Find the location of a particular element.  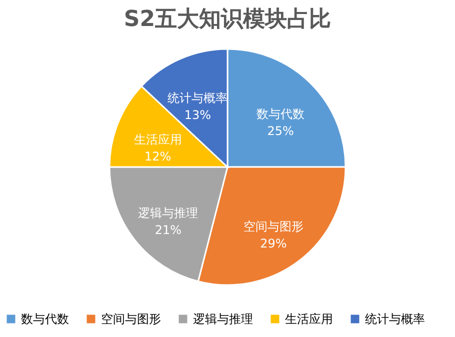

data-label: 13% is located at coordinates (198, 115).